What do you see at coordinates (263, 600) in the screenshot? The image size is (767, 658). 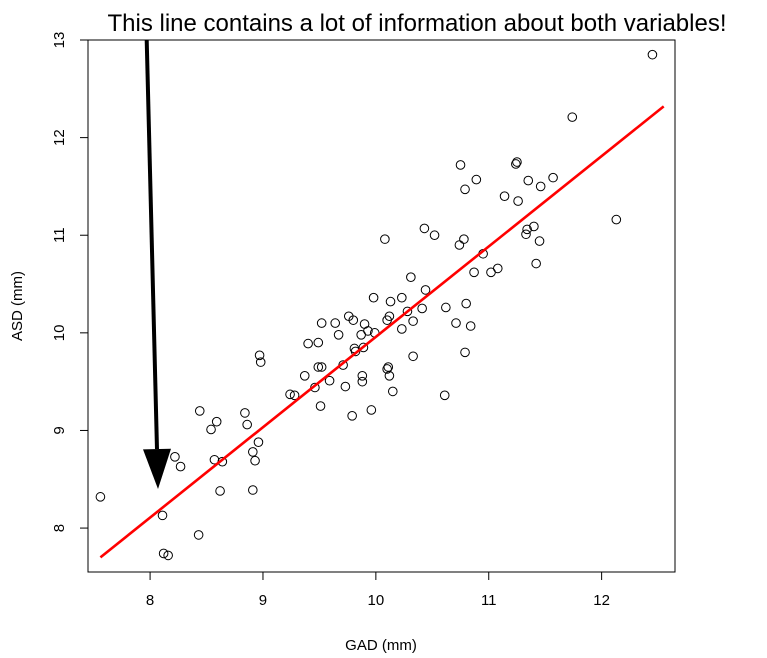 I see `x-tick-label: 9` at bounding box center [263, 600].